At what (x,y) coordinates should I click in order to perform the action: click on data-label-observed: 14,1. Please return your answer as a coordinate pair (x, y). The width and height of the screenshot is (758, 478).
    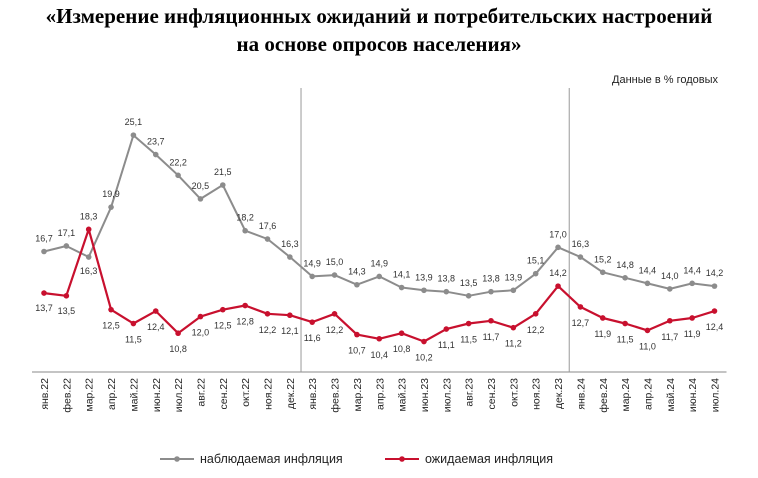
    Looking at the image, I should click on (402, 275).